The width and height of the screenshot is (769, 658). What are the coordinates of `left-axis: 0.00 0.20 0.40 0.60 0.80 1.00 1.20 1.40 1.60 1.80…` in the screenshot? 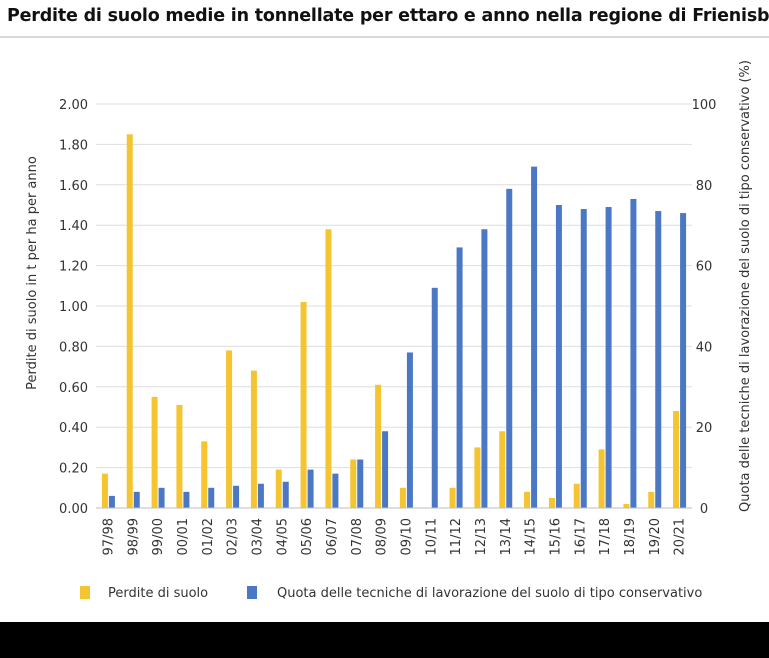 It's located at (73, 307).